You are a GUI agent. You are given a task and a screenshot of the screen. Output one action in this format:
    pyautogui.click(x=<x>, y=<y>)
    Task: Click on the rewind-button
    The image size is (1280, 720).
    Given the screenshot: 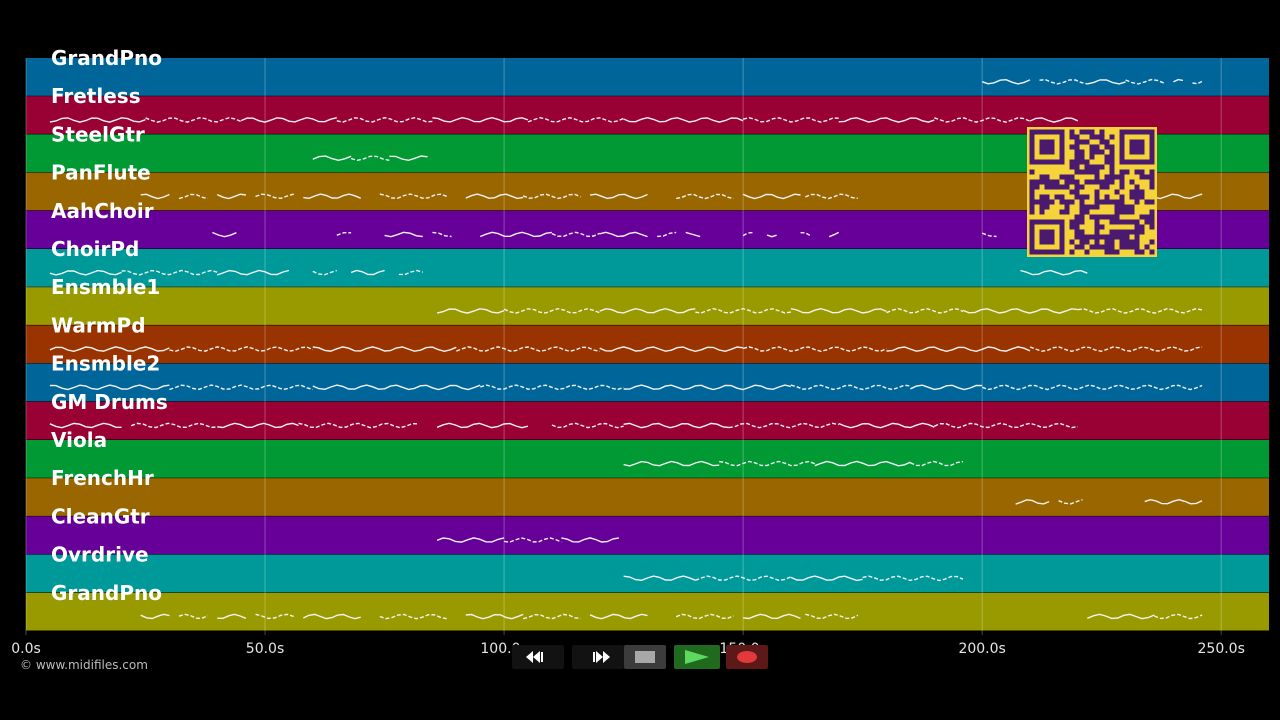 What is the action you would take?
    pyautogui.click(x=538, y=657)
    